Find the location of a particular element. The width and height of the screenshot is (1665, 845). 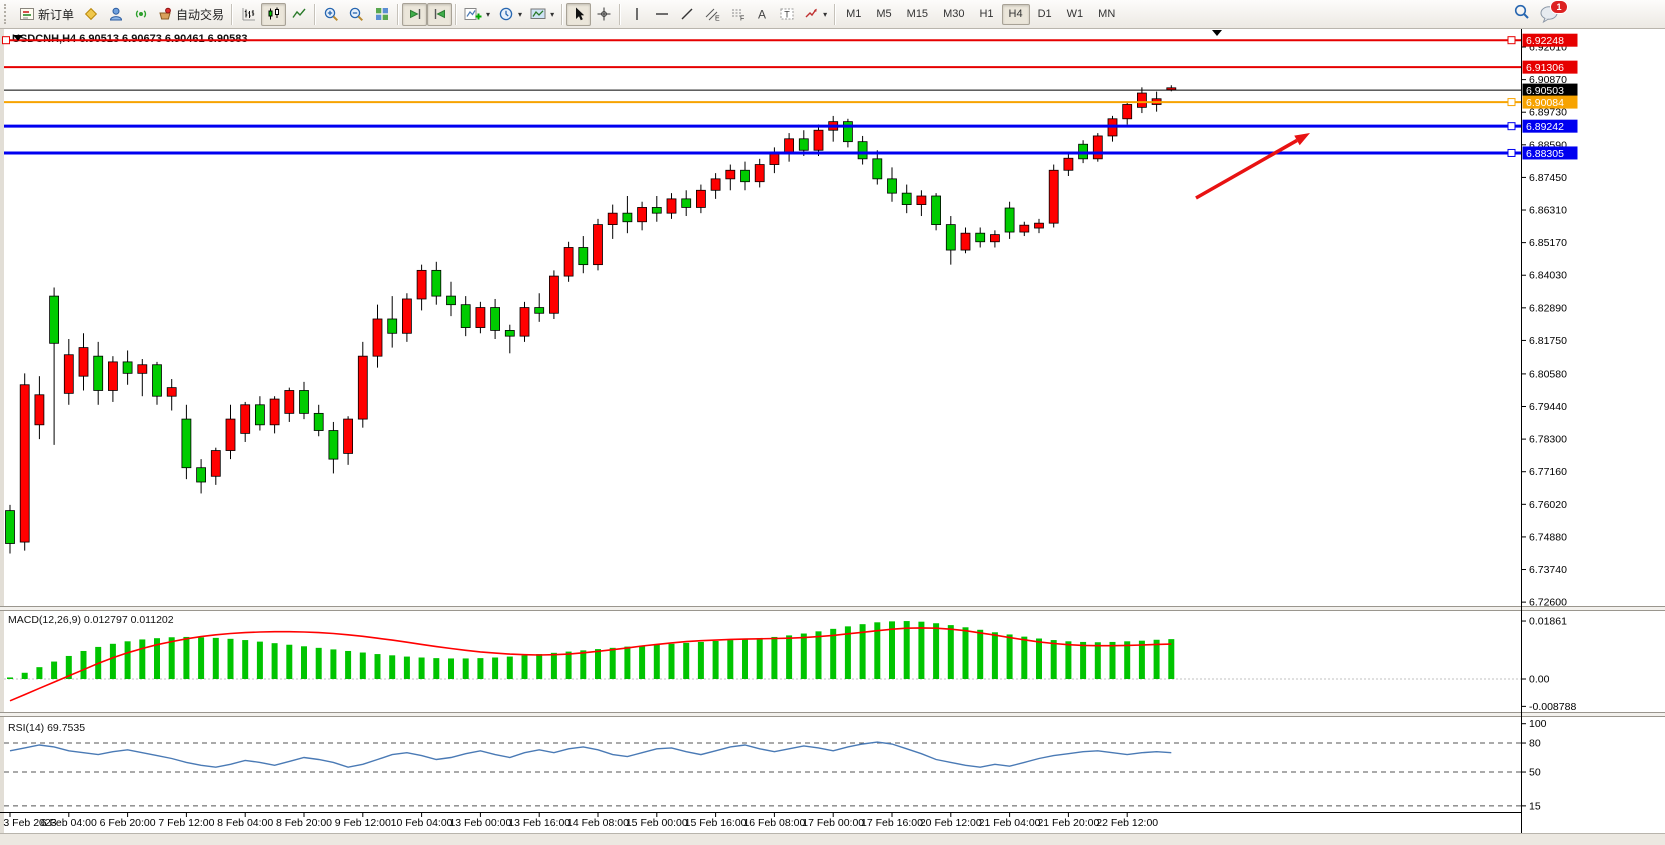

timeframe-h4-button: H4 is located at coordinates (1015, 14).